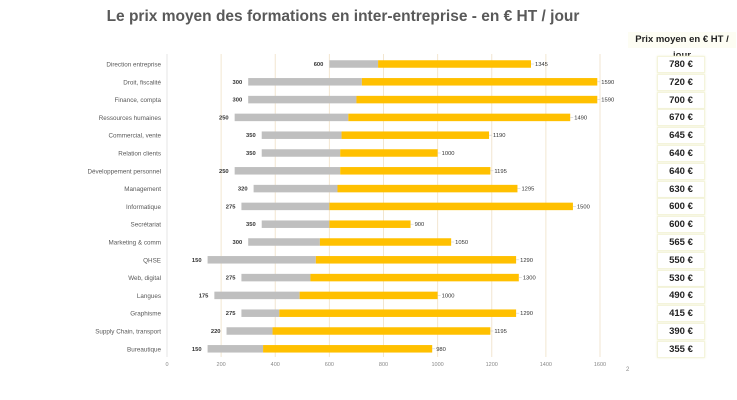 The height and width of the screenshot is (400, 737). What do you see at coordinates (144, 278) in the screenshot?
I see `category-label: Web, digital` at bounding box center [144, 278].